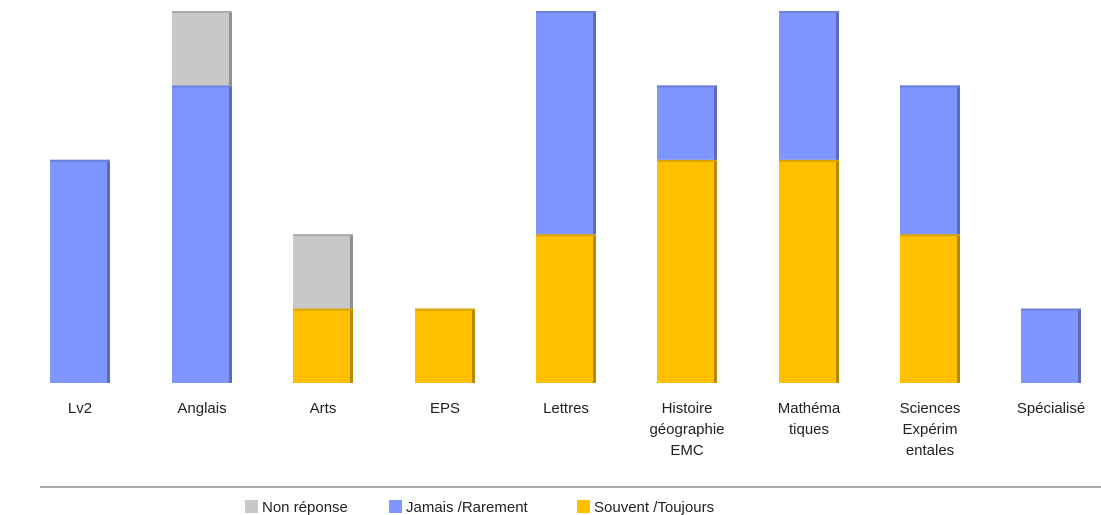 Image resolution: width=1101 pixels, height=515 pixels. I want to click on category-label-sciences-experim-entales: Sciences Expérim entales, so click(930, 429).